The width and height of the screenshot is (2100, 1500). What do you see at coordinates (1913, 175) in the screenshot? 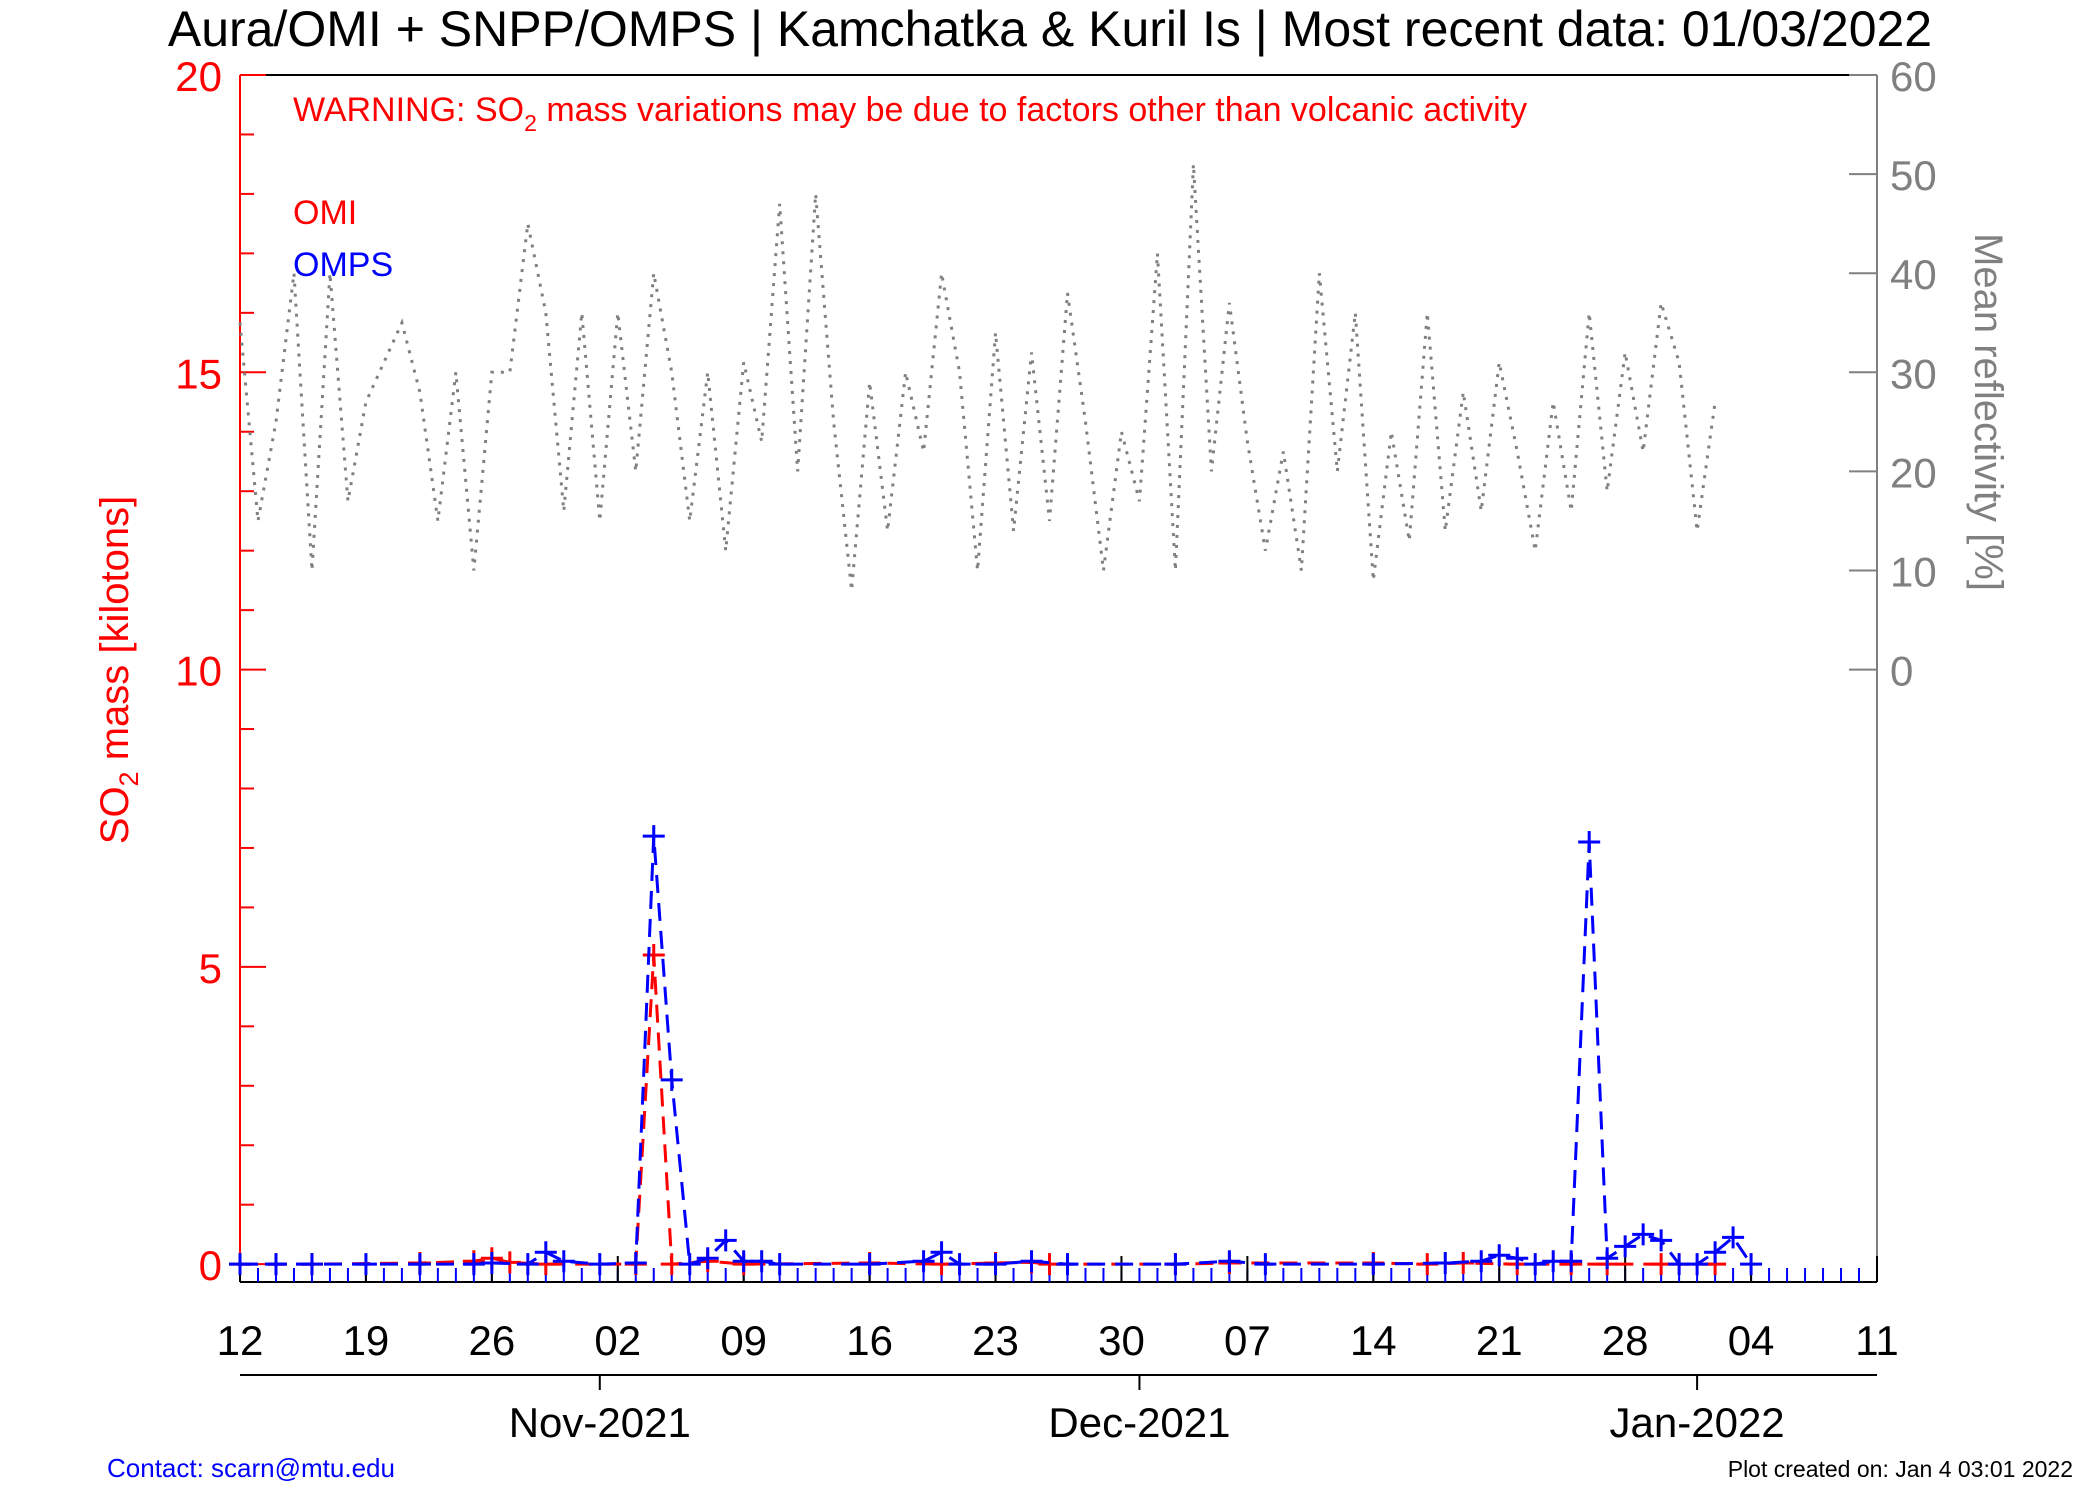
I see `right-tick-label: 50` at bounding box center [1913, 175].